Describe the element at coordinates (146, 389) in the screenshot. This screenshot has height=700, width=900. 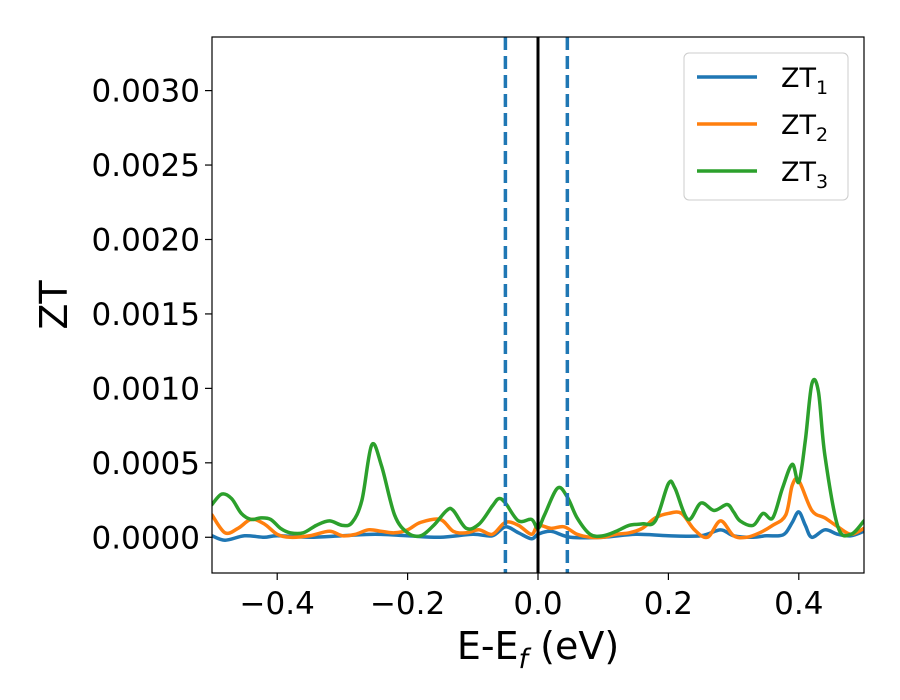
I see `y-tick-label: 0.0010` at that location.